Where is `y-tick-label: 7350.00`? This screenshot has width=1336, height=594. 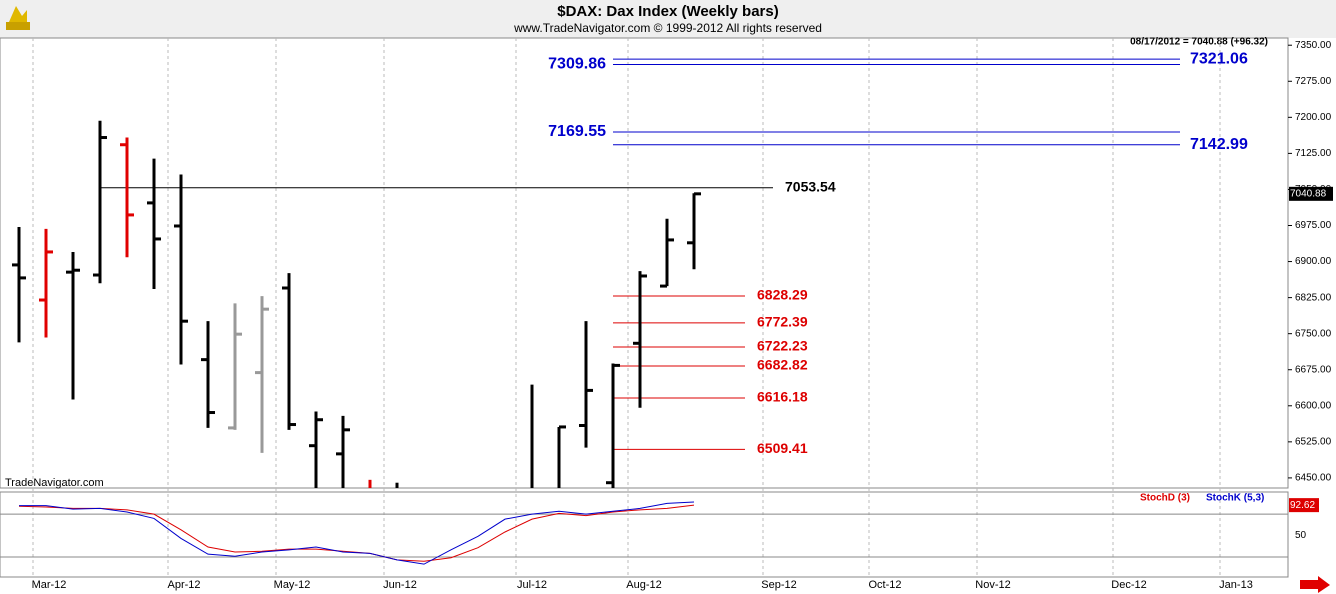
y-tick-label: 7350.00 is located at coordinates (1313, 45).